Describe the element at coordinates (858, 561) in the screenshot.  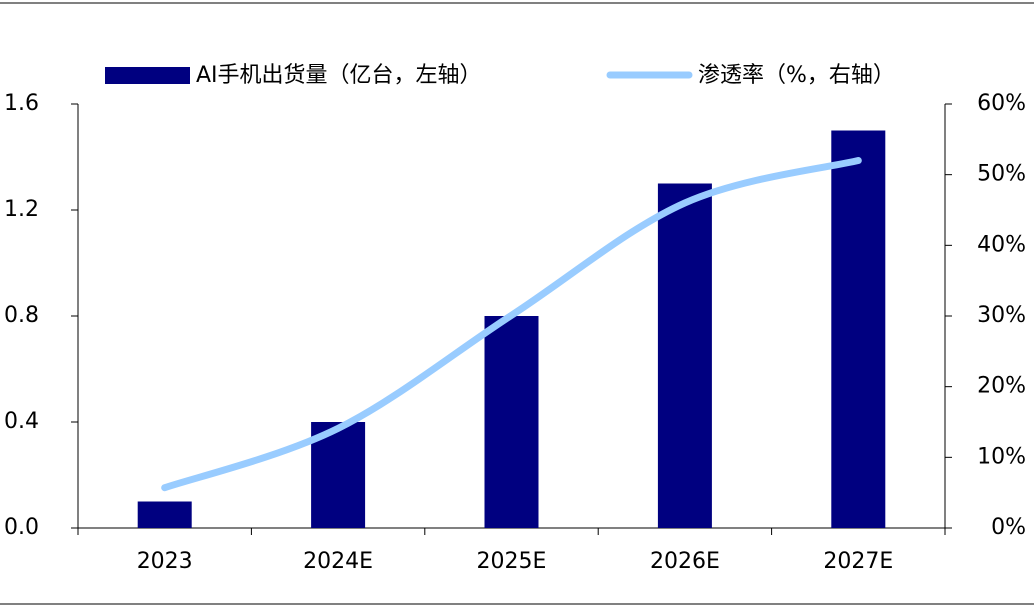
I see `x-tick-label: 2027E` at that location.